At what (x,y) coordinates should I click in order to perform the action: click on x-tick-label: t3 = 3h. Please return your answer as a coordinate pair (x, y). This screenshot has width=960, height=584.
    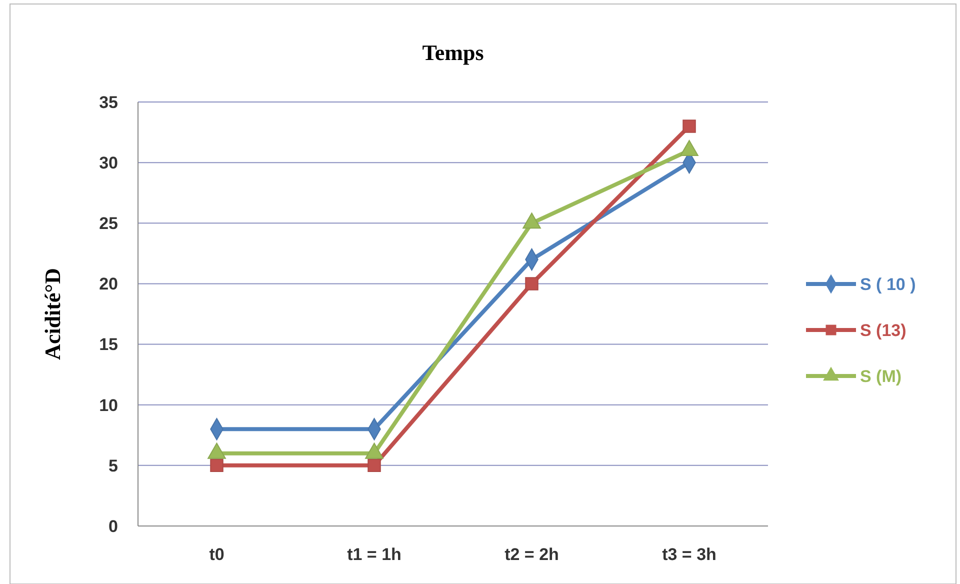
    Looking at the image, I should click on (689, 554).